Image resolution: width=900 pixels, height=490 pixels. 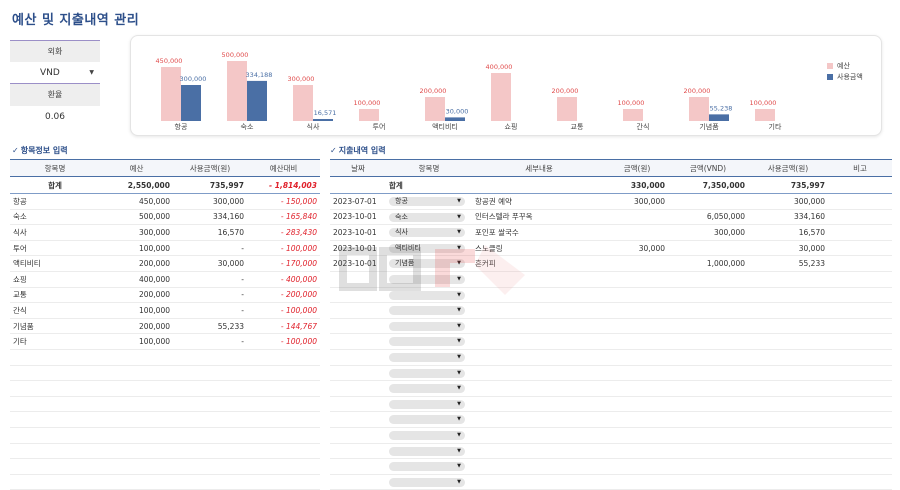 What do you see at coordinates (55, 263) in the screenshot?
I see `category-name: 액티비티` at bounding box center [55, 263].